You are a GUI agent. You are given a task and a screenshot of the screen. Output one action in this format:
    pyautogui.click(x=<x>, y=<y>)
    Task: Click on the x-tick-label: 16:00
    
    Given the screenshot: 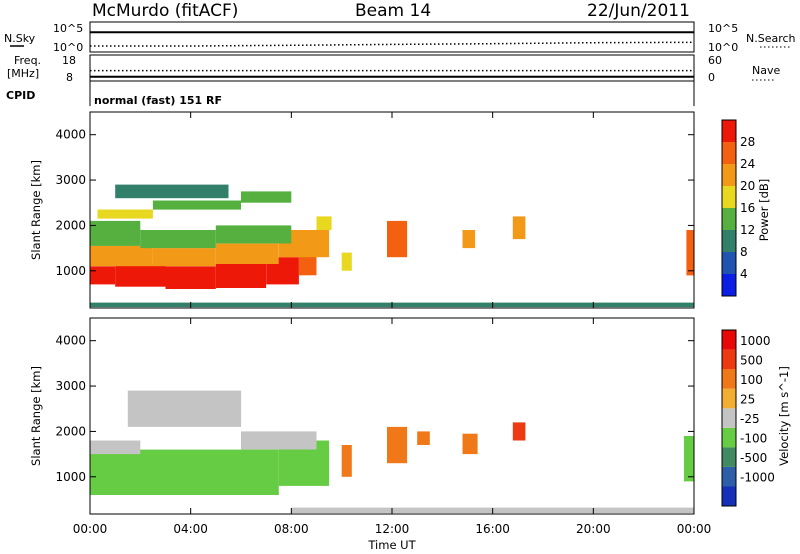 What is the action you would take?
    pyautogui.click(x=492, y=529)
    